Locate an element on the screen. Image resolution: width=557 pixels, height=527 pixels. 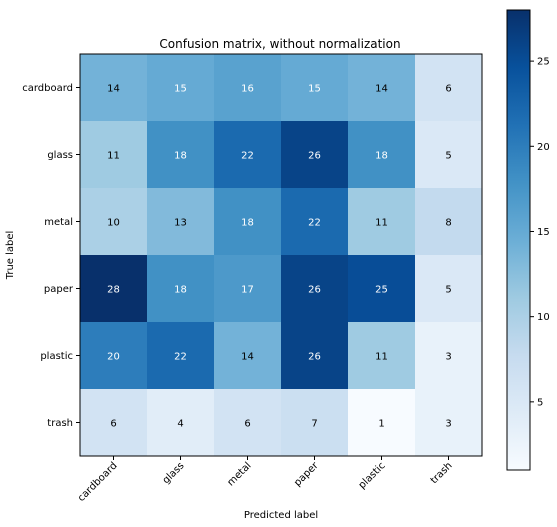
colorbar-ticks: 5 10 15 20 25 is located at coordinates (540, 232).